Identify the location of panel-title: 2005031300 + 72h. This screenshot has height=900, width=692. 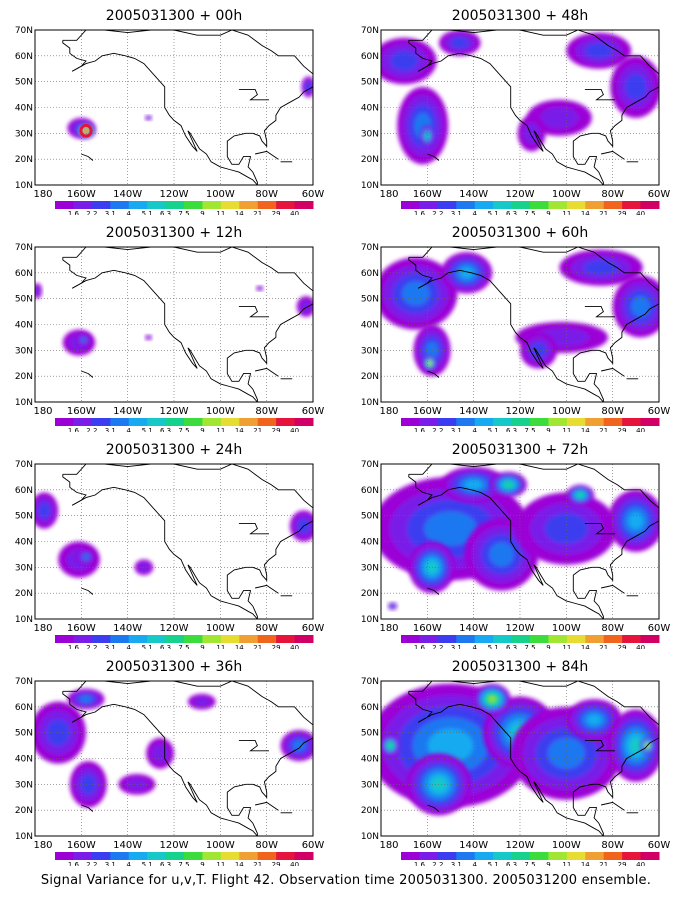
(520, 450).